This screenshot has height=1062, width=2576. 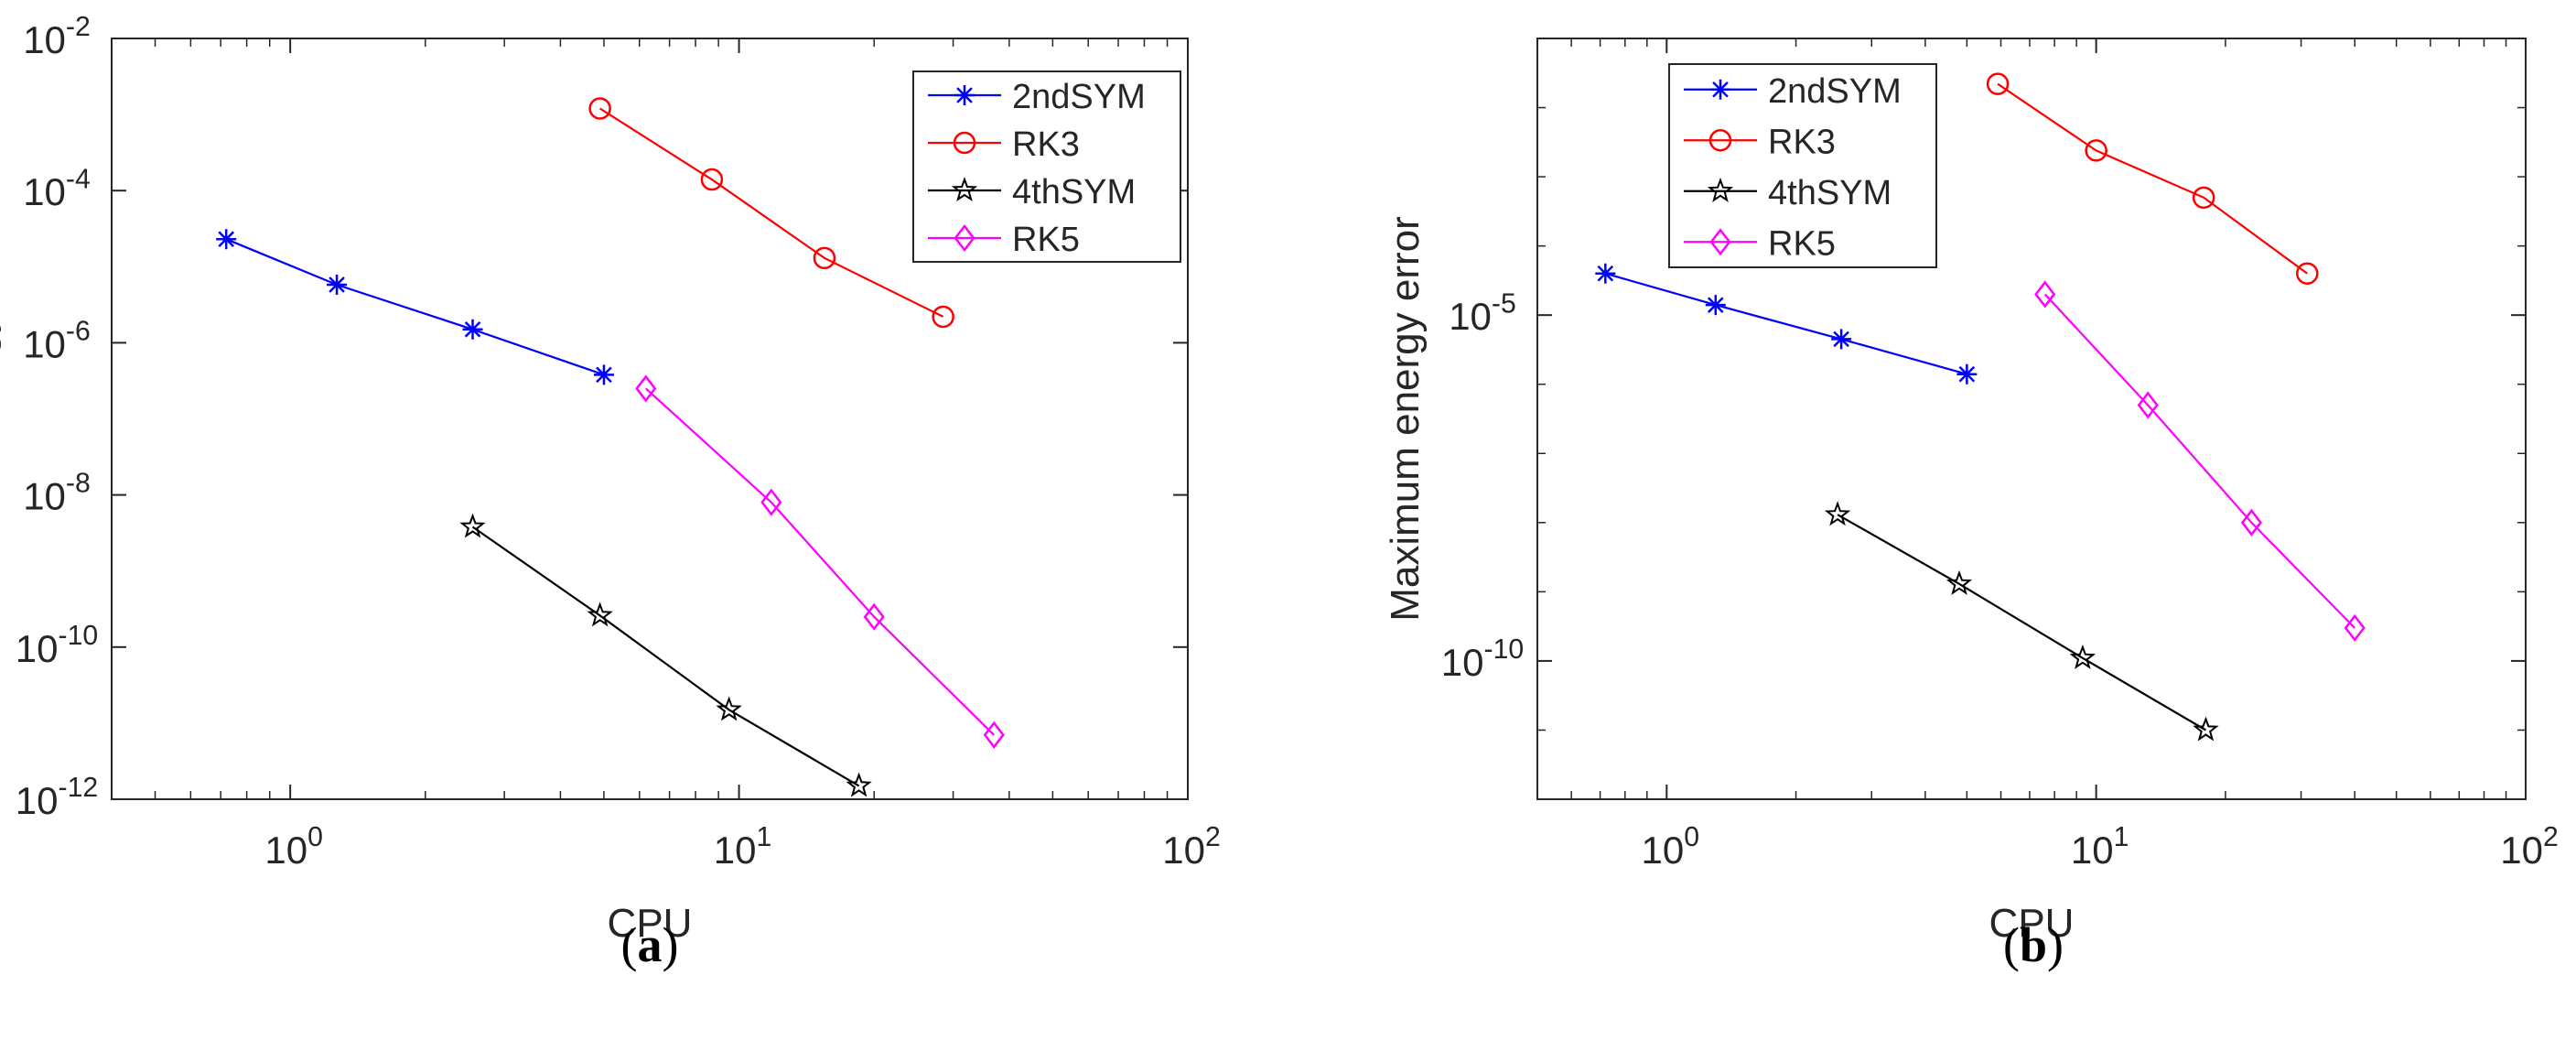 I want to click on y-tick-label: 10⁻⁴, so click(x=57, y=188).